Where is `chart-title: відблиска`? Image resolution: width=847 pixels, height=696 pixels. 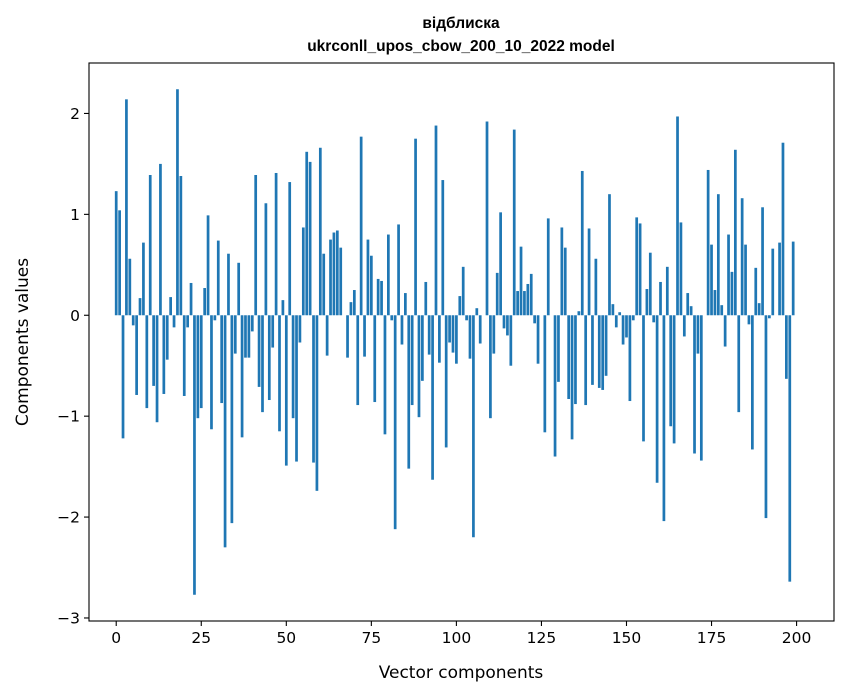
chart-title: відблиска is located at coordinates (461, 23).